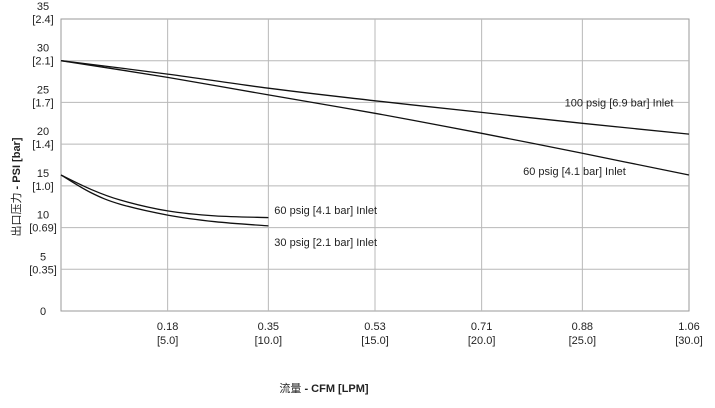 The height and width of the screenshot is (408, 715). Describe the element at coordinates (481, 327) in the screenshot. I see `x-tick-label: 0.71` at that location.